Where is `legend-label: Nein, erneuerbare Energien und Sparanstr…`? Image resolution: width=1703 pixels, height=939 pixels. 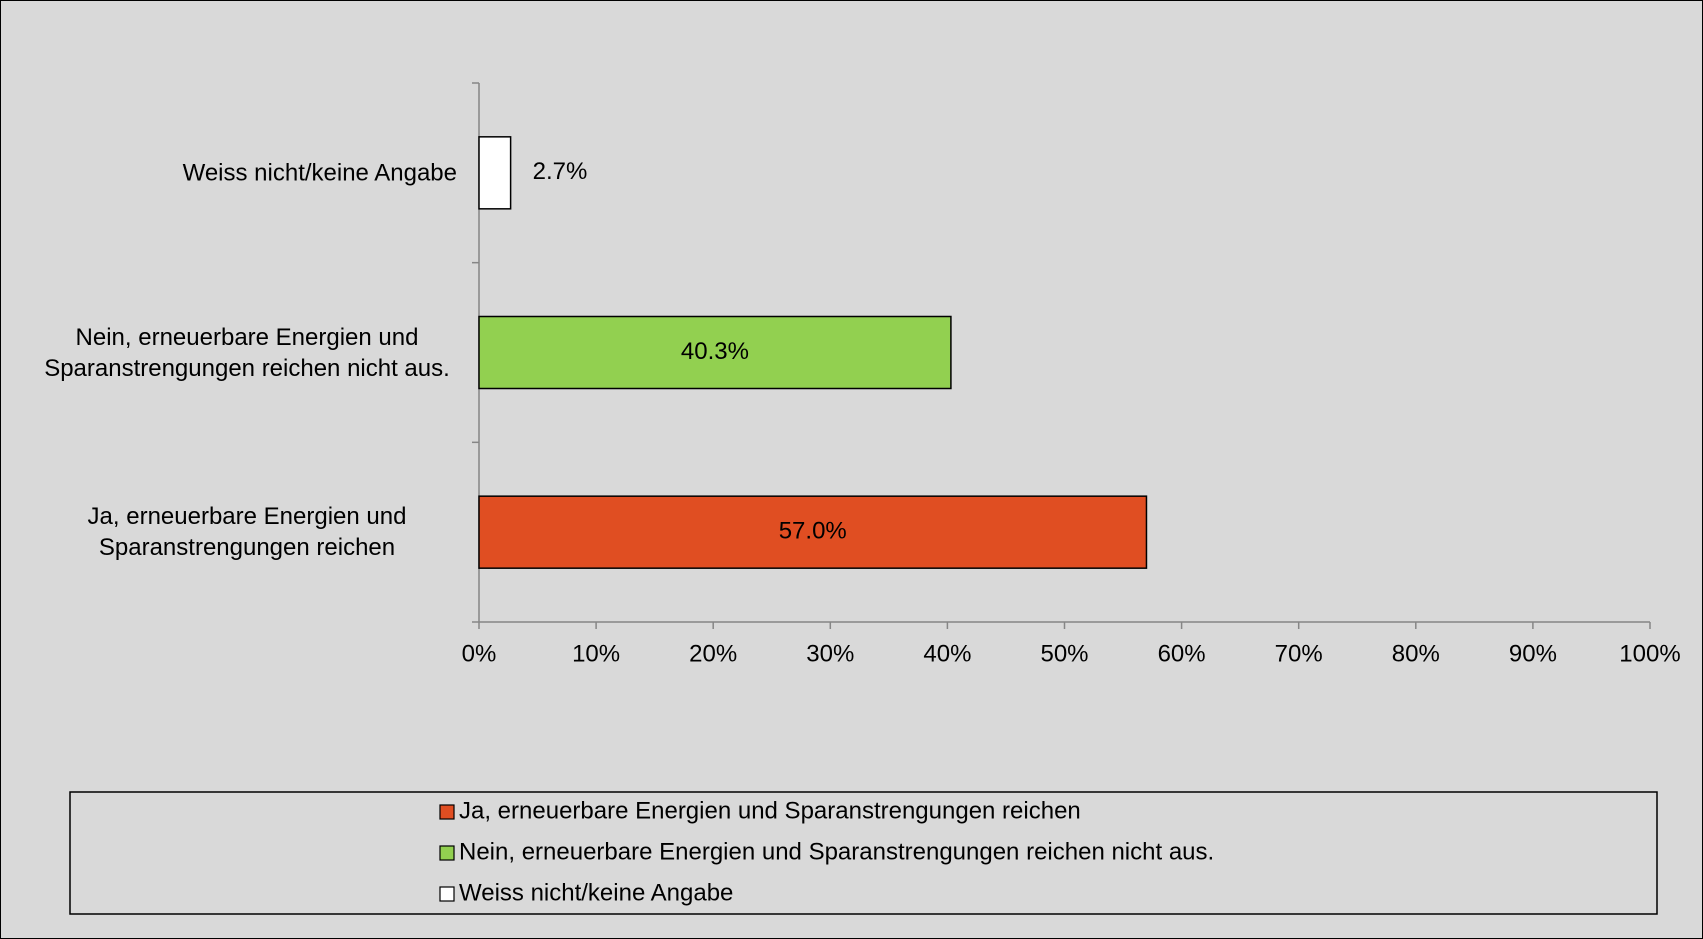
legend-label: Nein, erneuerbare Energien und Sparanstr… is located at coordinates (836, 851).